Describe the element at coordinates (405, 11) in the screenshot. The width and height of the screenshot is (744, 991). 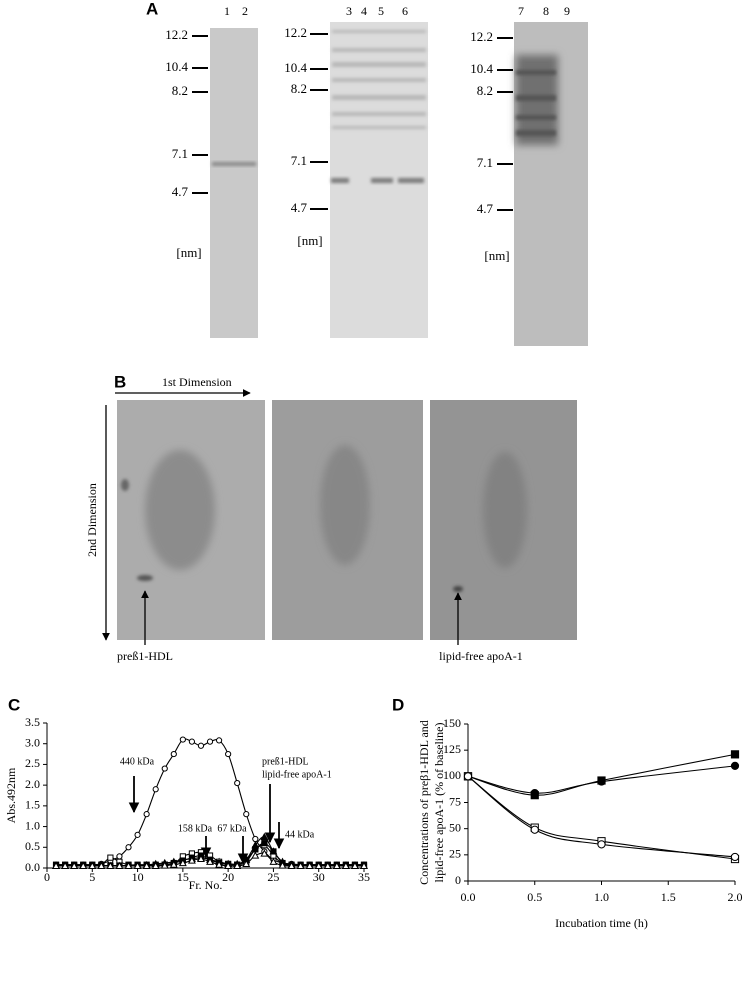
I see `lane-label: 6` at that location.